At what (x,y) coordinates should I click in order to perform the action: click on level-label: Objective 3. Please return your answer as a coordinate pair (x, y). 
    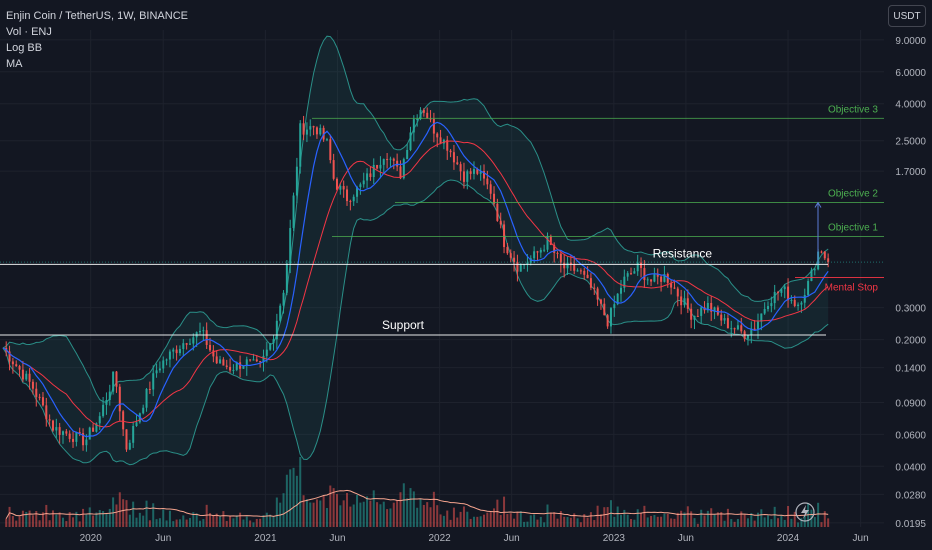
    Looking at the image, I should click on (853, 109).